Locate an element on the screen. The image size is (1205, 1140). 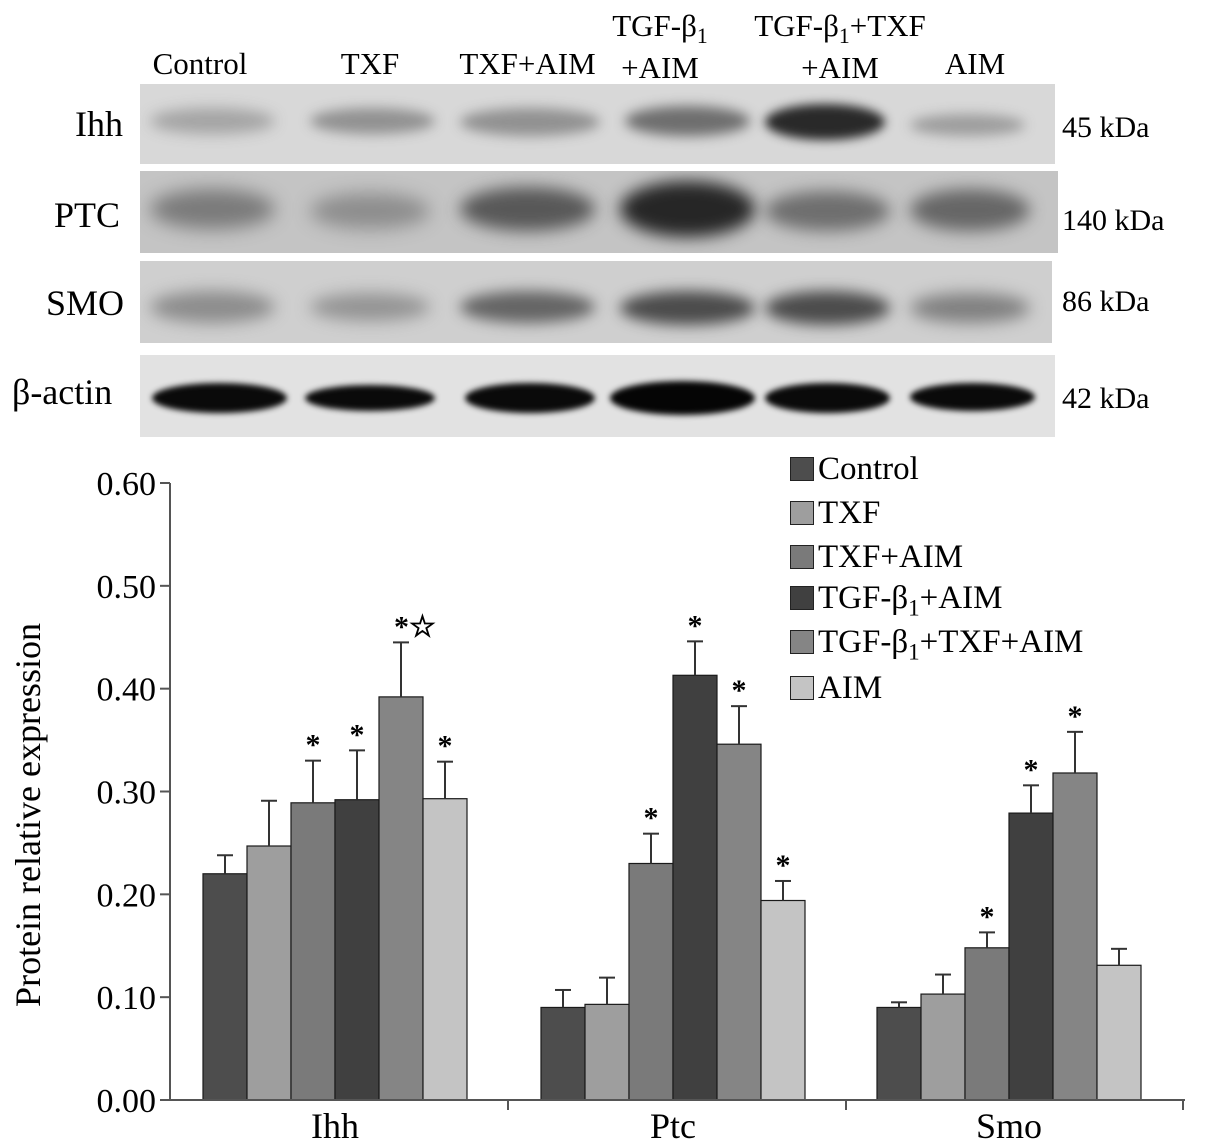
legend-item-txf: TXF is located at coordinates (835, 513).